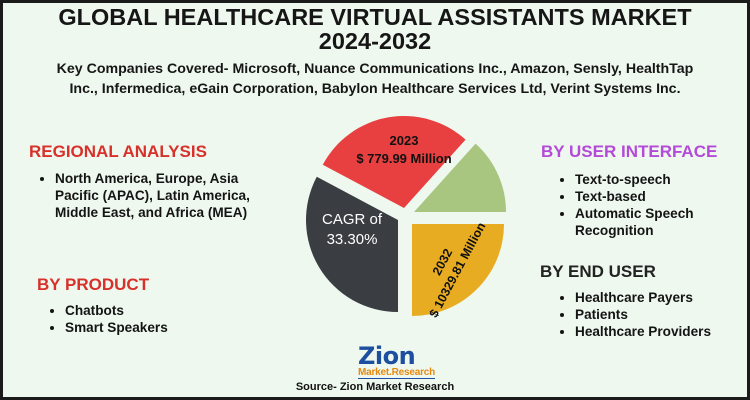 The width and height of the screenshot is (750, 400). What do you see at coordinates (165, 310) in the screenshot?
I see `list-item: Chatbots` at bounding box center [165, 310].